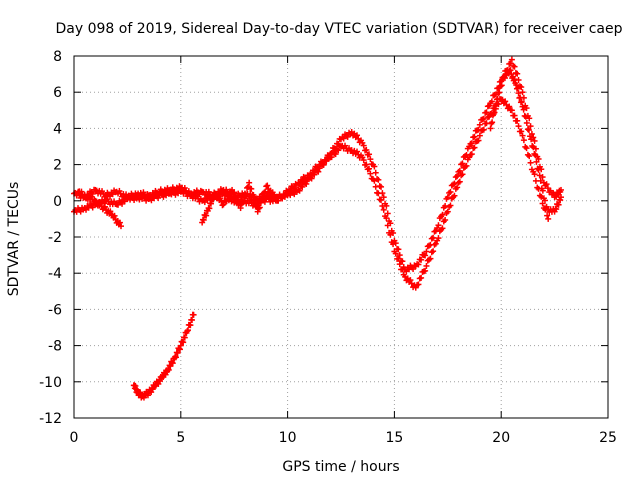 This screenshot has height=480, width=640. Describe the element at coordinates (57, 202) in the screenshot. I see `y-tick-label: 0` at that location.